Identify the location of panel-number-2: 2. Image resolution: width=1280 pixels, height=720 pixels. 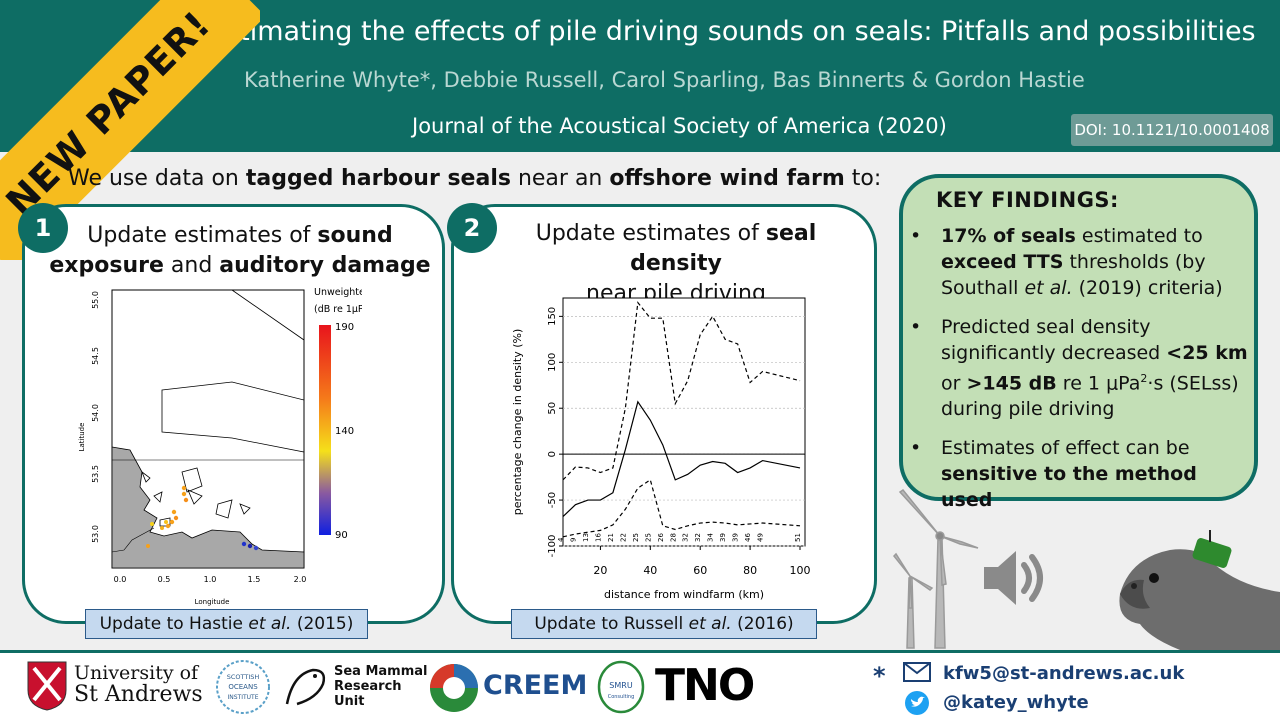
(472, 228).